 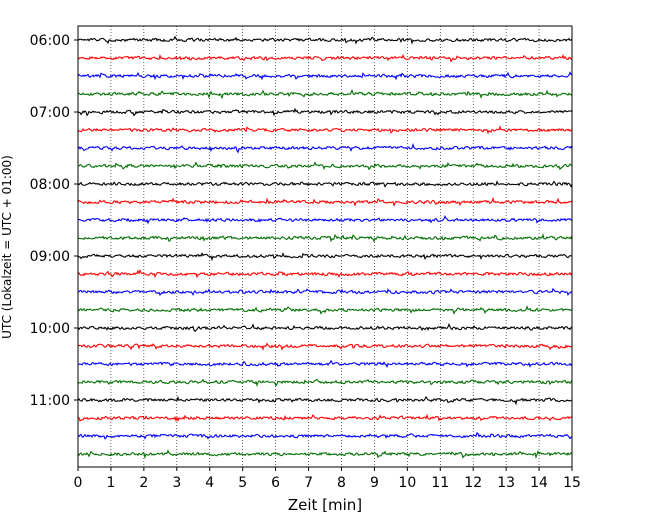 What do you see at coordinates (242, 483) in the screenshot?
I see `x-tick-label: 5` at bounding box center [242, 483].